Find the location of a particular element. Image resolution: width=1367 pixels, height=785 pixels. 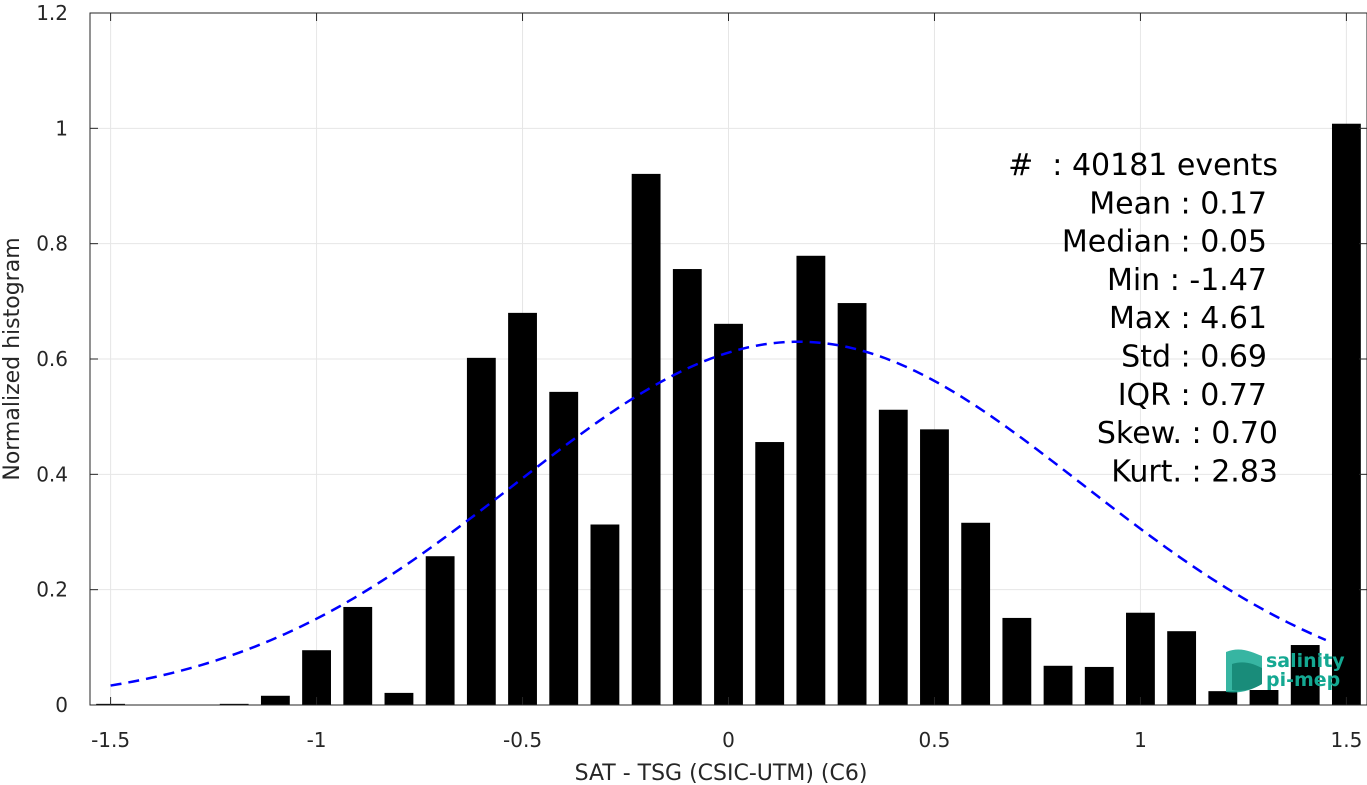

y-tick-label: 0.6 is located at coordinates (52, 359).